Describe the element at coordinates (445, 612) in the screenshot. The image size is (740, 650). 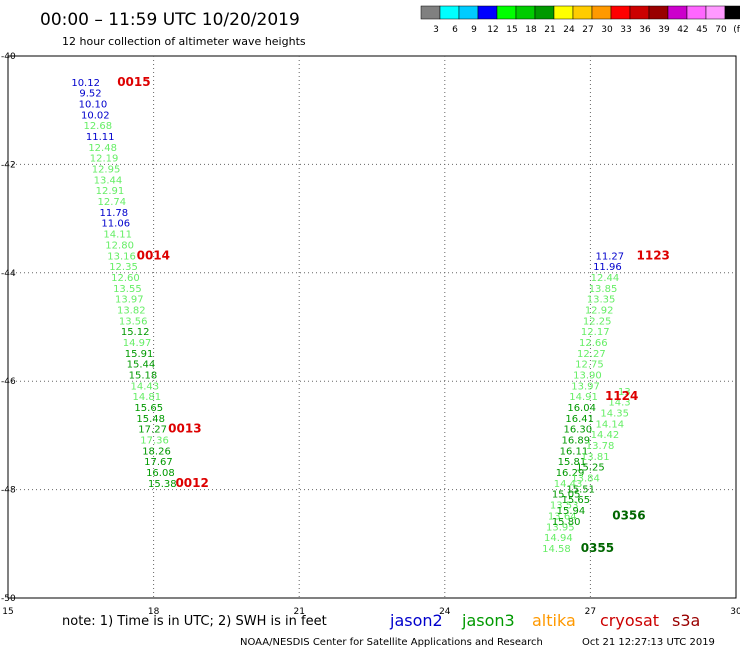
I see `x-tick-label: 24` at that location.